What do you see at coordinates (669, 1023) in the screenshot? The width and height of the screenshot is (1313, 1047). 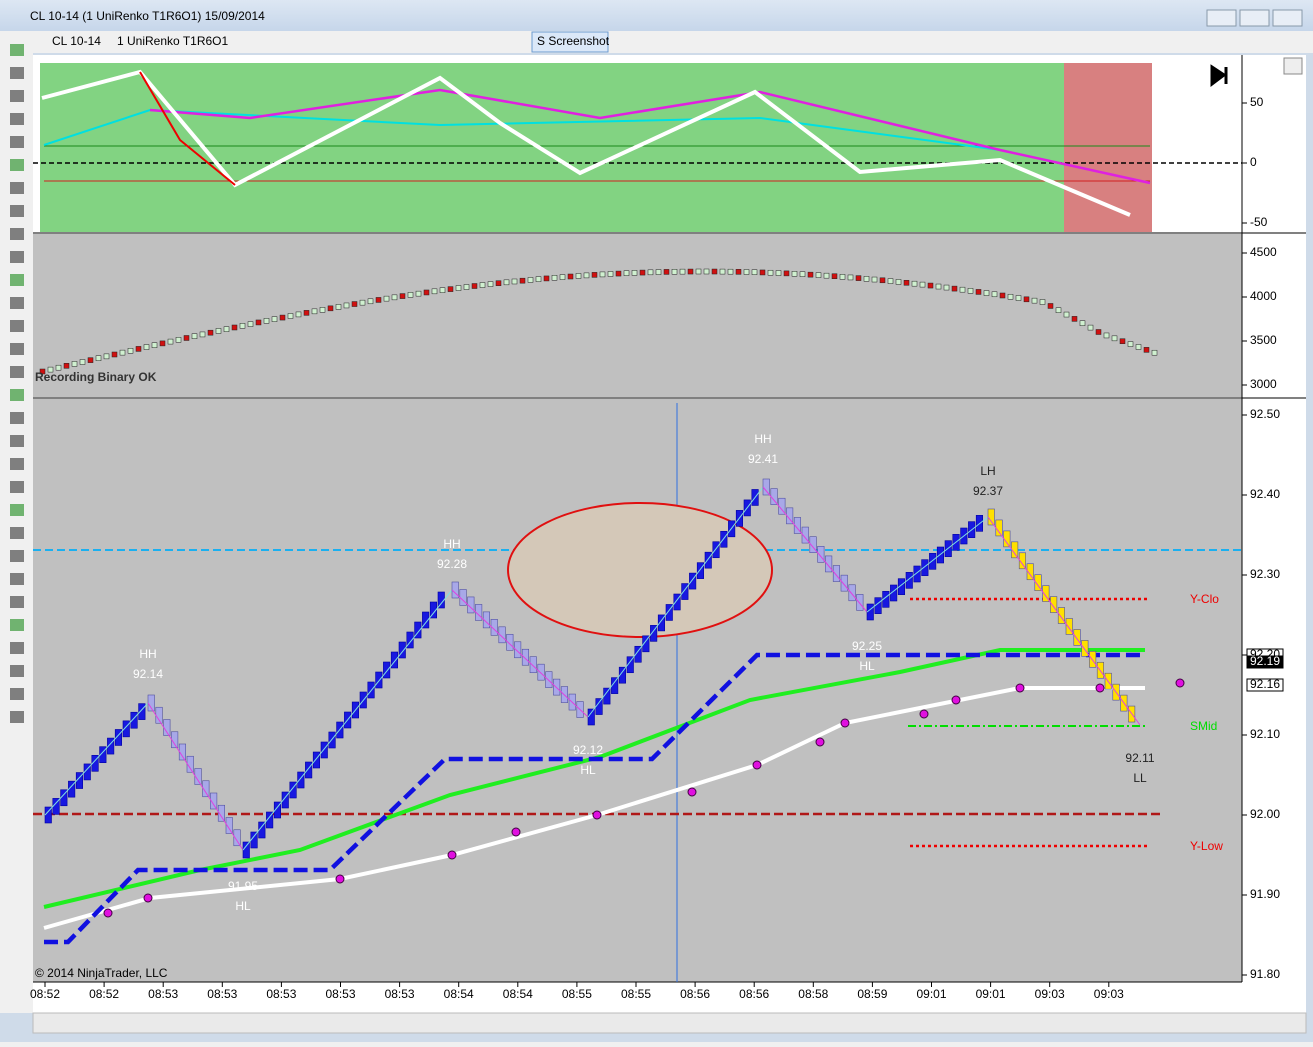 I see `scrollbar` at bounding box center [669, 1023].